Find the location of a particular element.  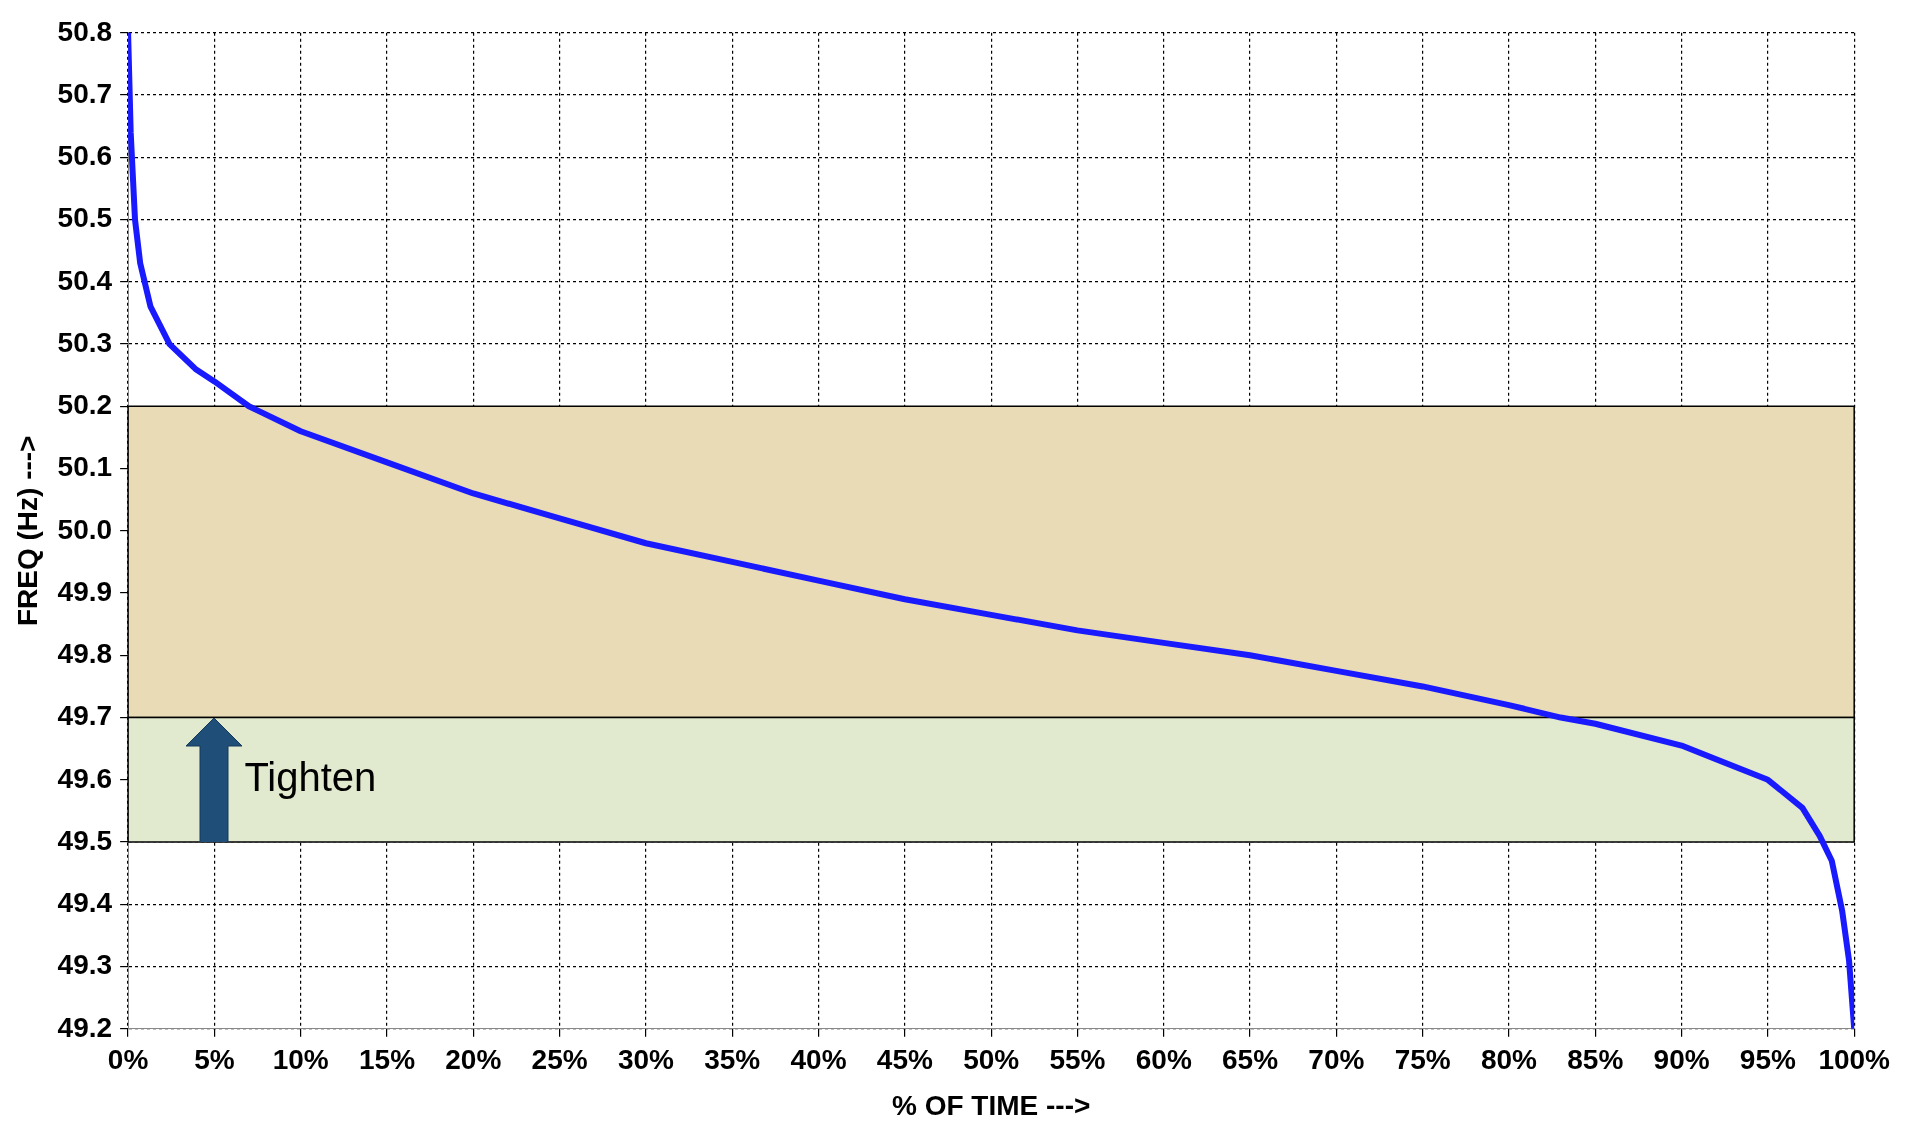

x-tick-label: 10% is located at coordinates (300, 1060).